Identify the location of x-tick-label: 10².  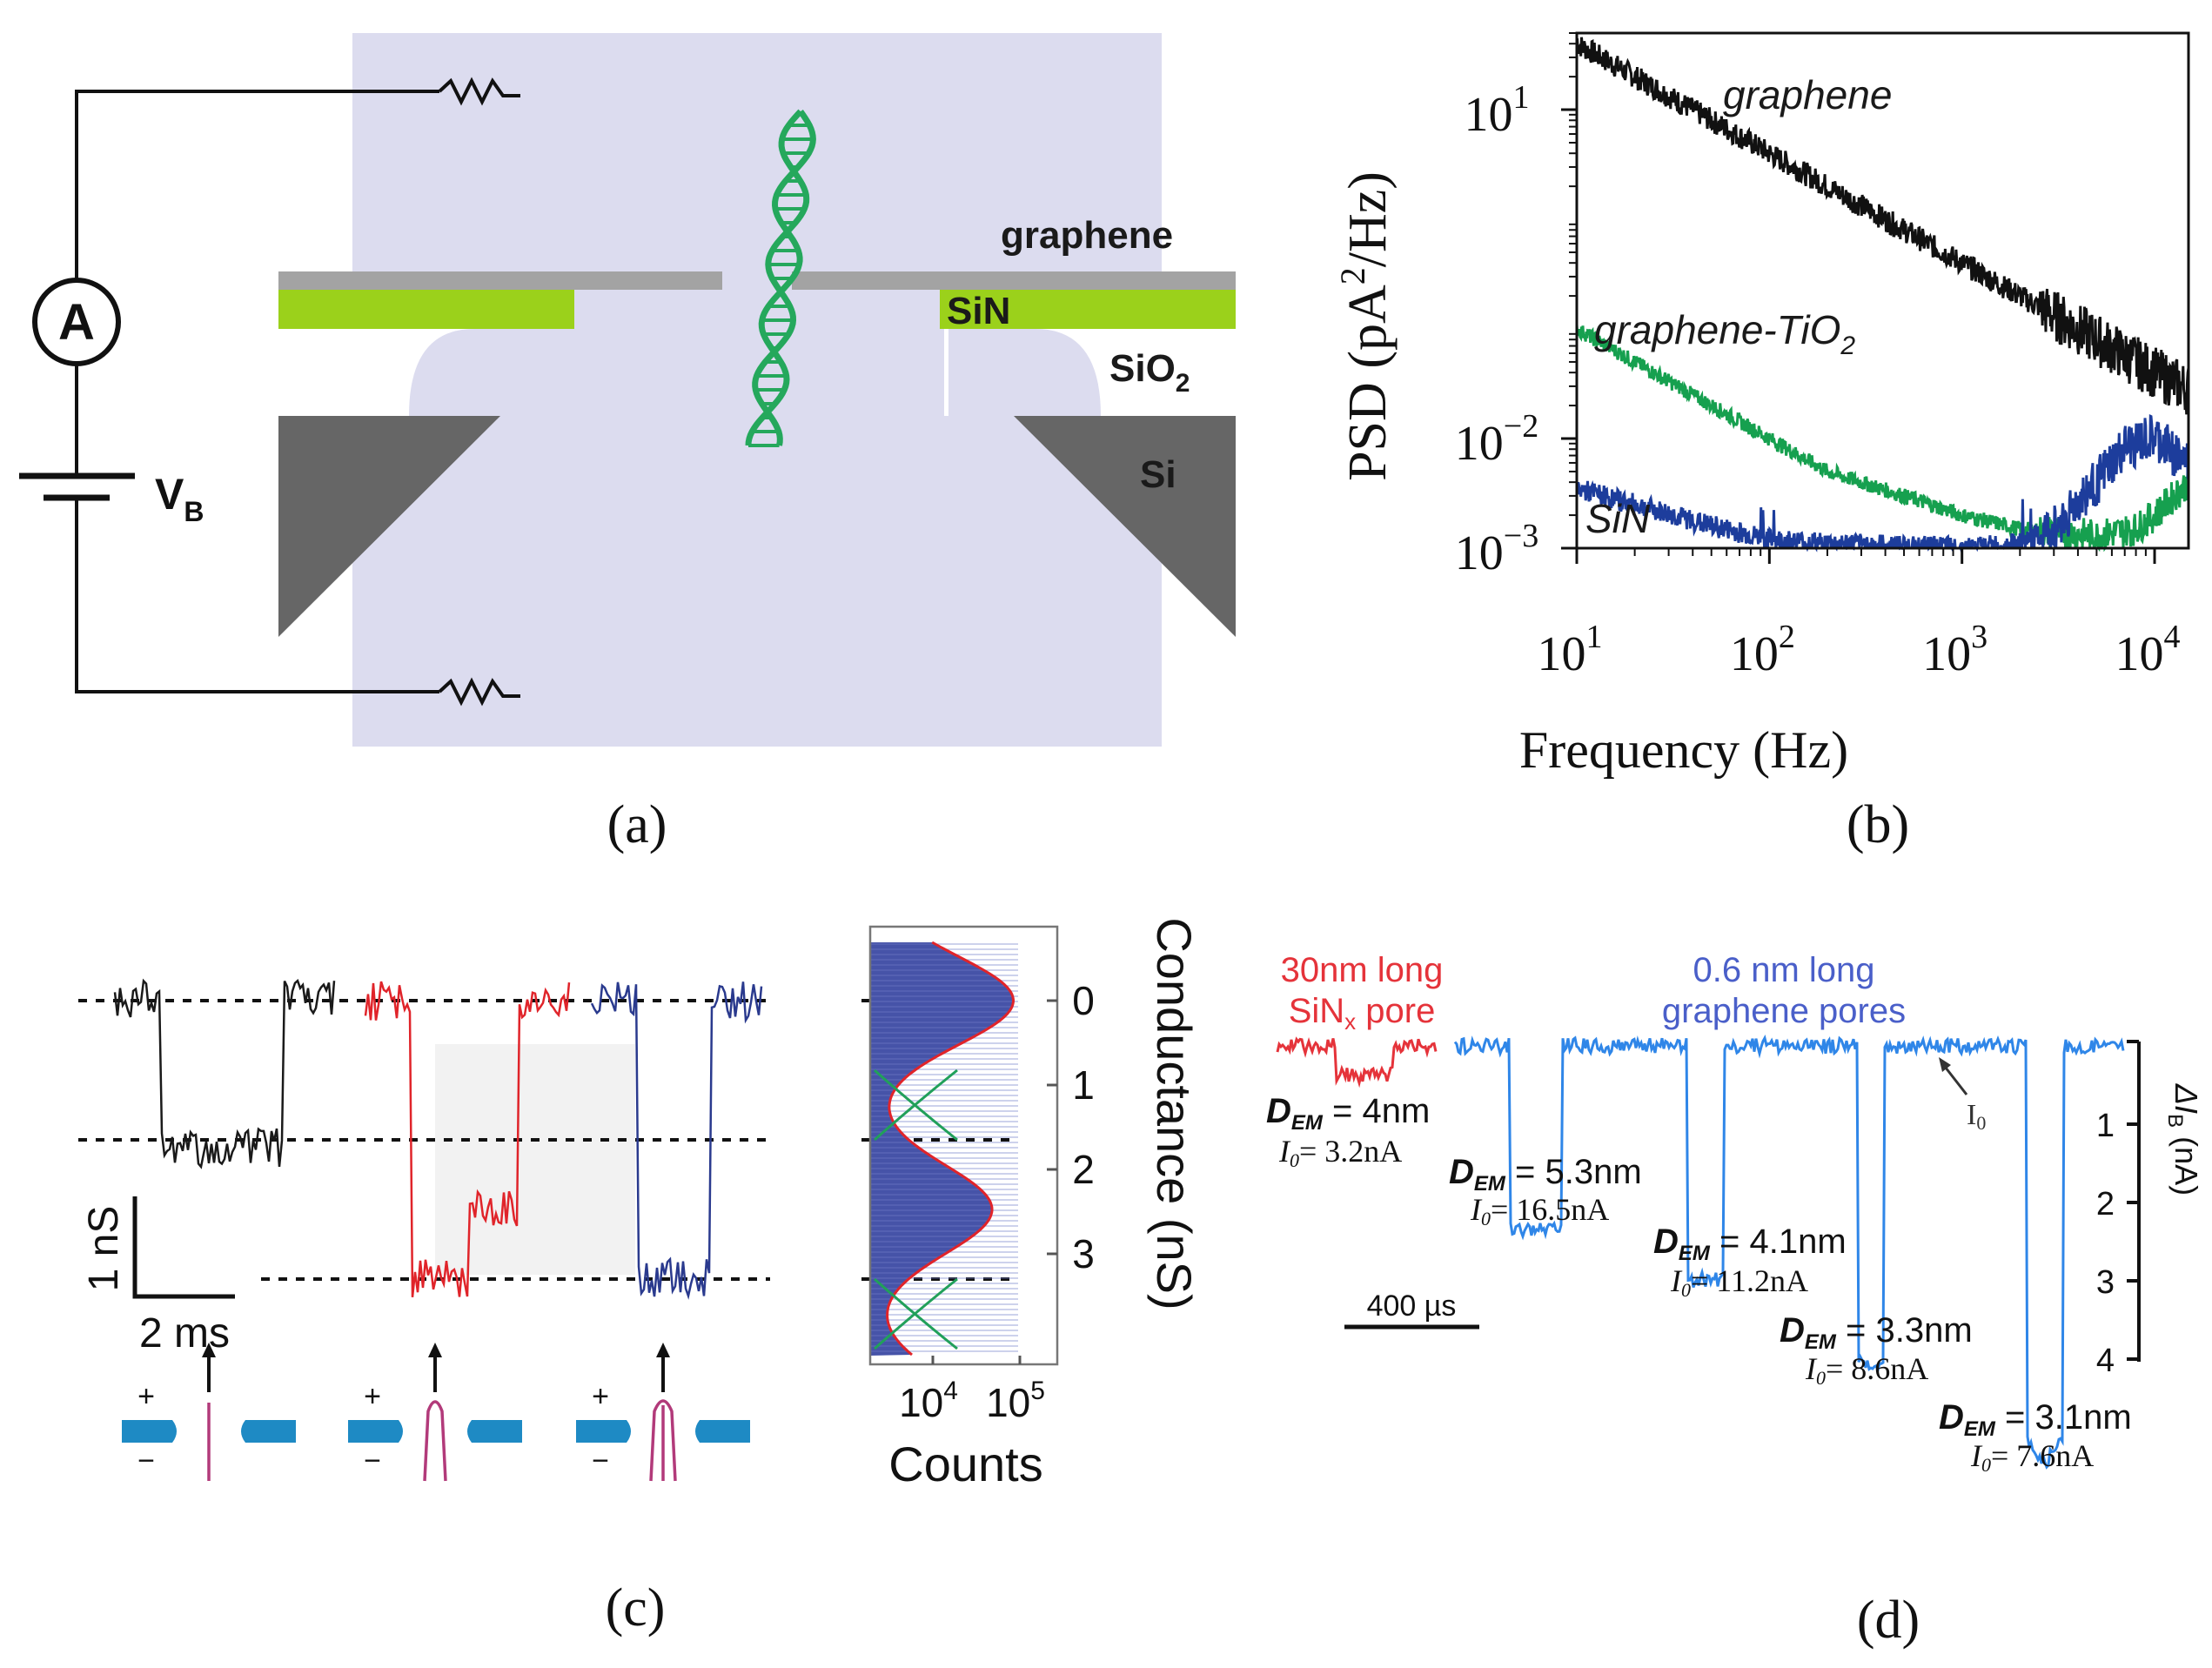
(1762, 650).